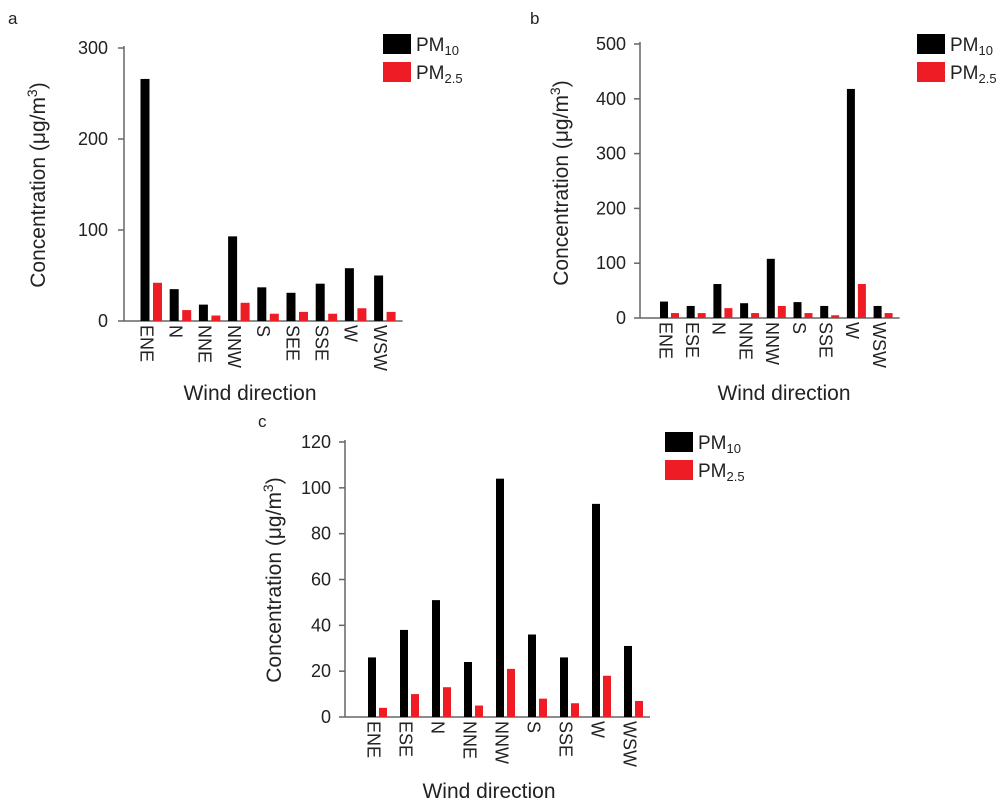  Describe the element at coordinates (321, 625) in the screenshot. I see `y-tick-label: 40` at that location.